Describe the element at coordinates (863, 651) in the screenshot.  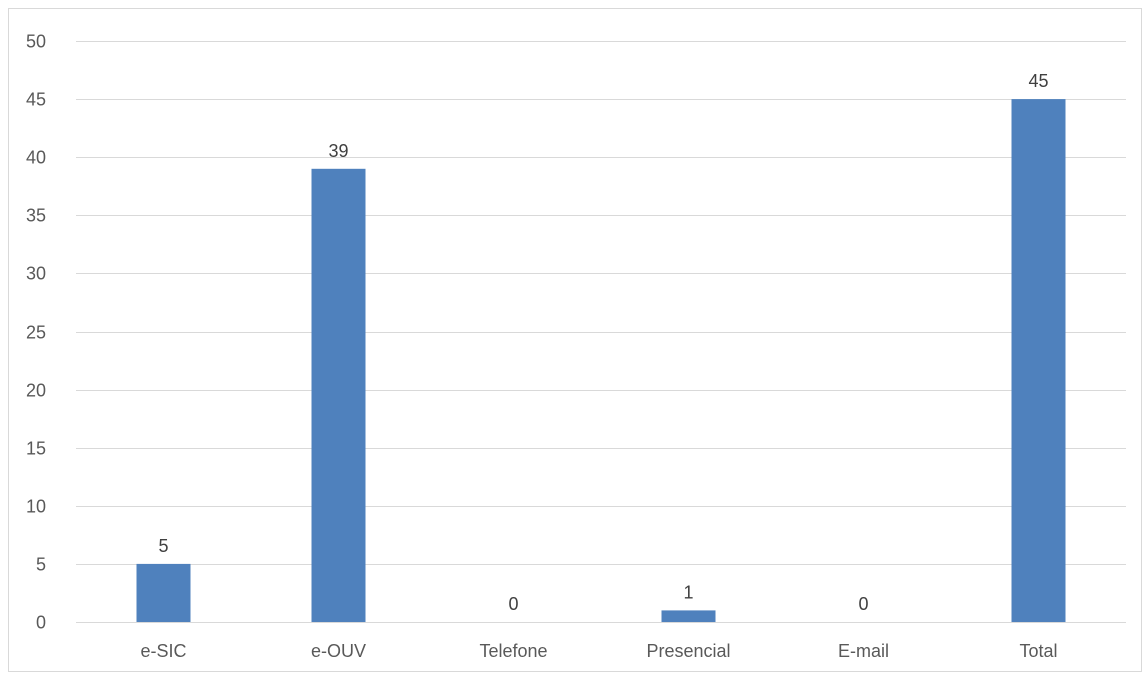
I see `x-tick-label: E-mail` at that location.